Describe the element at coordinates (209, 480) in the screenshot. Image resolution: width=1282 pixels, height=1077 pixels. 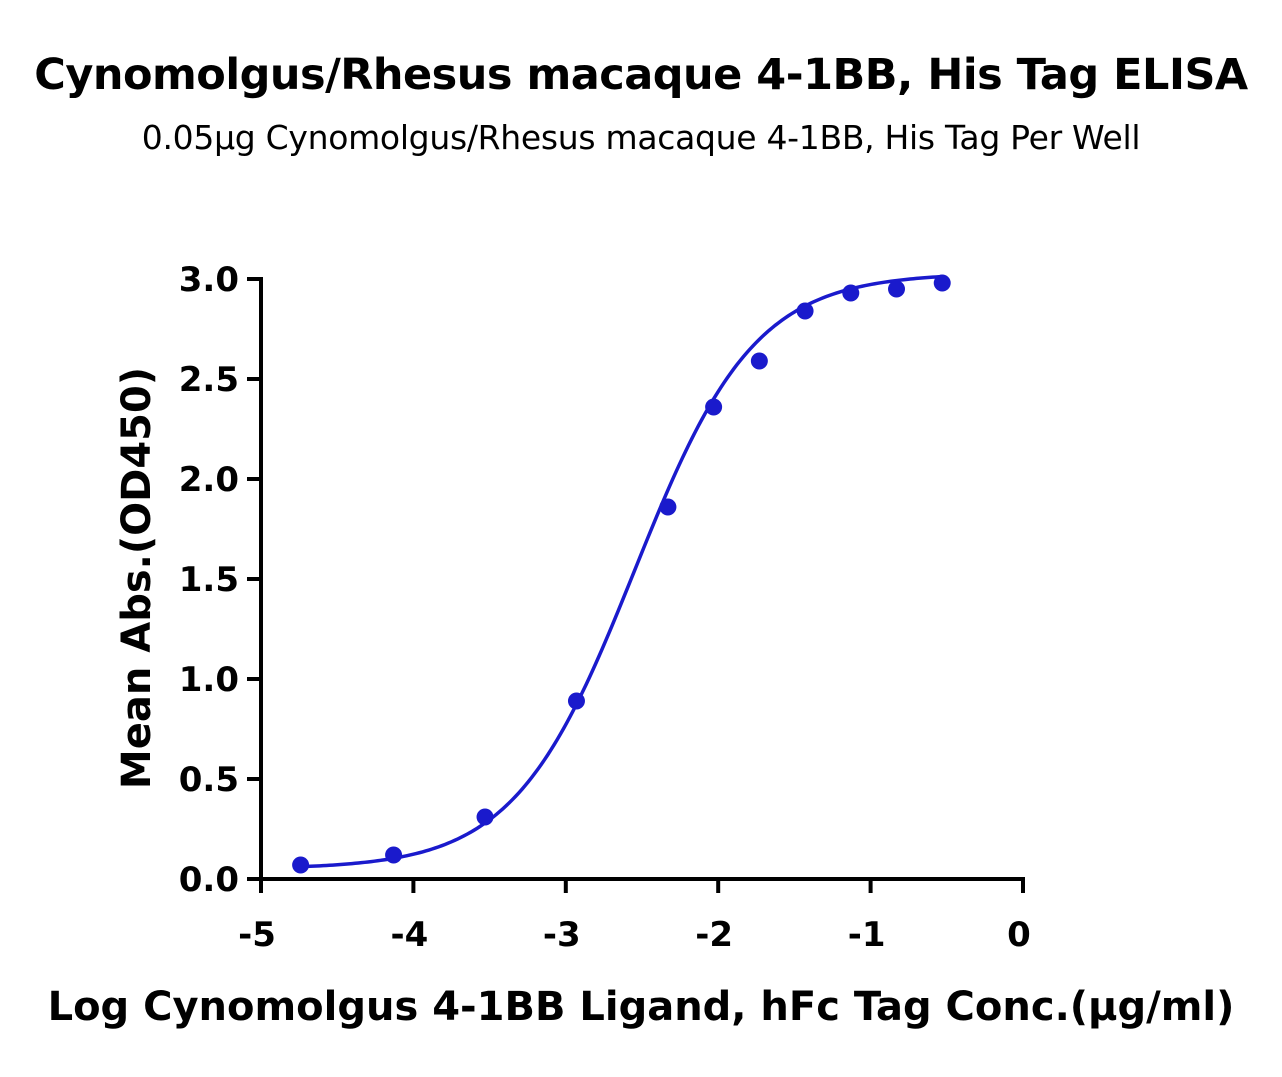
I see `y-tick-label: 2.0` at that location.